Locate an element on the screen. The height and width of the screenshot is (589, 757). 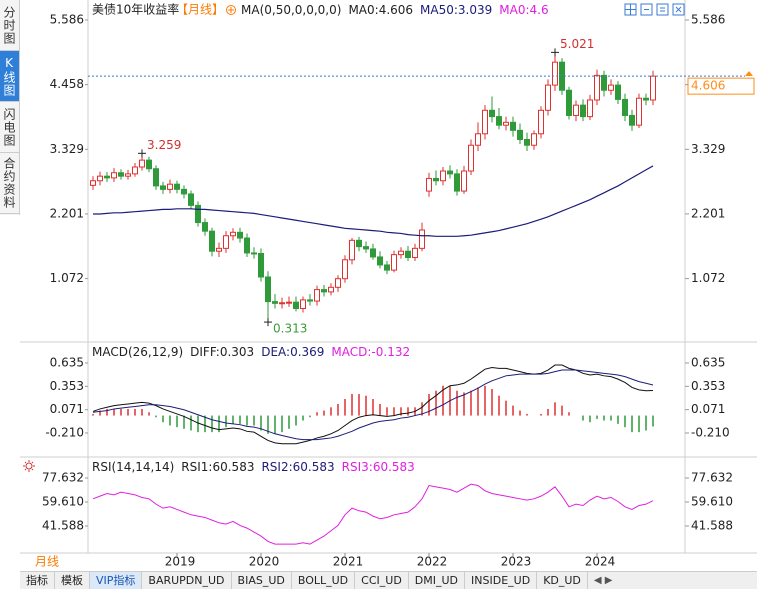
y-tick-label: 0.071 is located at coordinates (67, 409).